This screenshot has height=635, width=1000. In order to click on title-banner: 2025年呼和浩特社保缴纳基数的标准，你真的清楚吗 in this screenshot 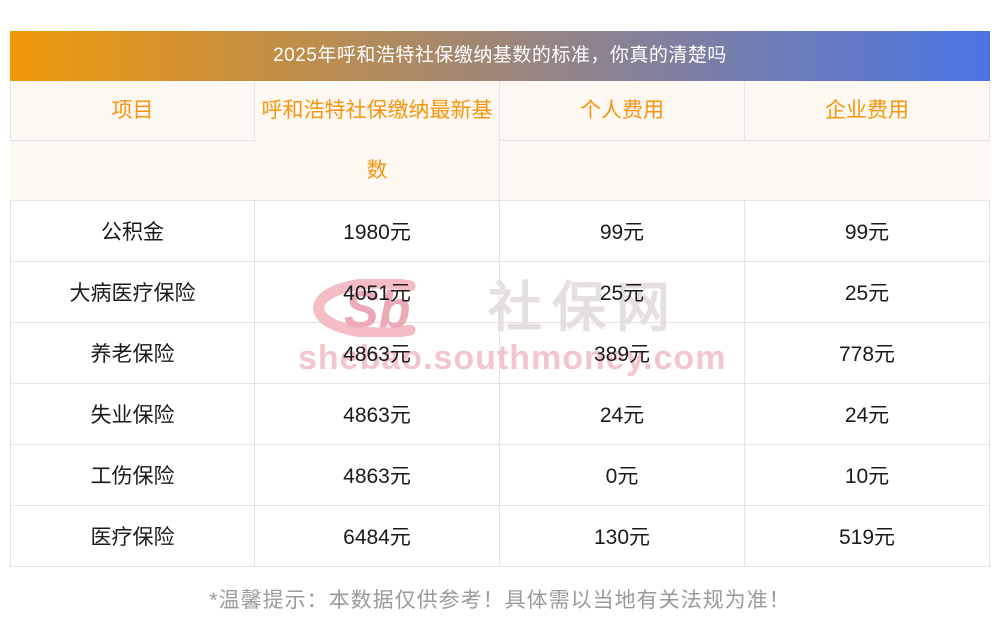, I will do `click(500, 56)`.